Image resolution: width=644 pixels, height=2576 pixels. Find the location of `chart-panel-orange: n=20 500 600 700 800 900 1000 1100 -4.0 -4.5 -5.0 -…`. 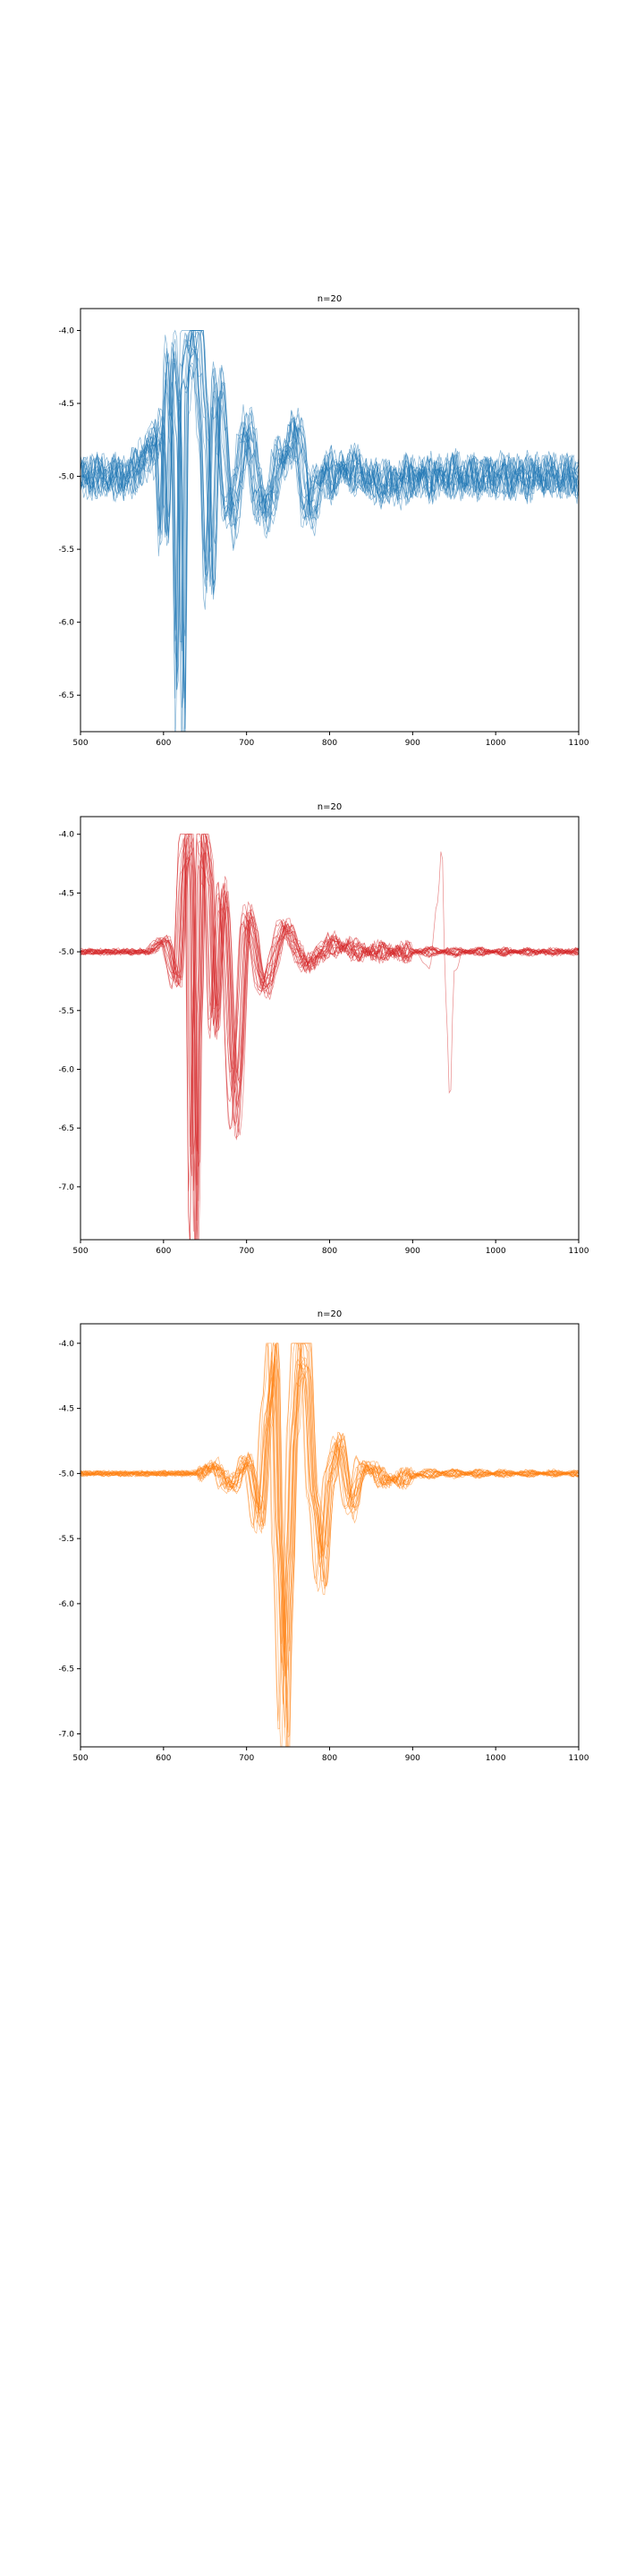

chart-panel-orange: n=20 500 600 700 800 900 1000 1100 -4.0 -4.5 -5.0 -… is located at coordinates (323, 1536).